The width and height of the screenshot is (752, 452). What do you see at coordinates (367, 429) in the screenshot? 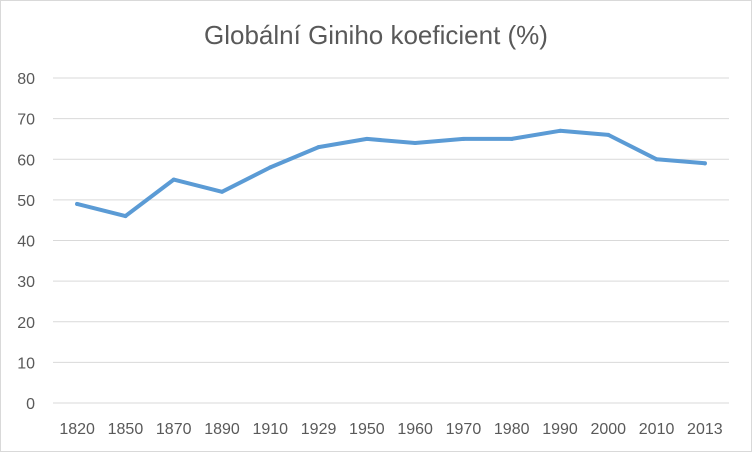
I see `x-tick-label: 1950` at bounding box center [367, 429].